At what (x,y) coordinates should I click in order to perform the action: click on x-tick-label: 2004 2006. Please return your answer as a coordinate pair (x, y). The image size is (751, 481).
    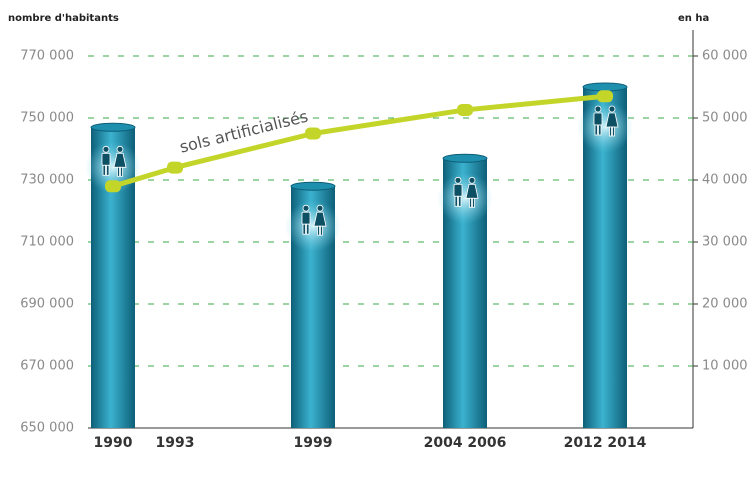
    Looking at the image, I should click on (465, 443).